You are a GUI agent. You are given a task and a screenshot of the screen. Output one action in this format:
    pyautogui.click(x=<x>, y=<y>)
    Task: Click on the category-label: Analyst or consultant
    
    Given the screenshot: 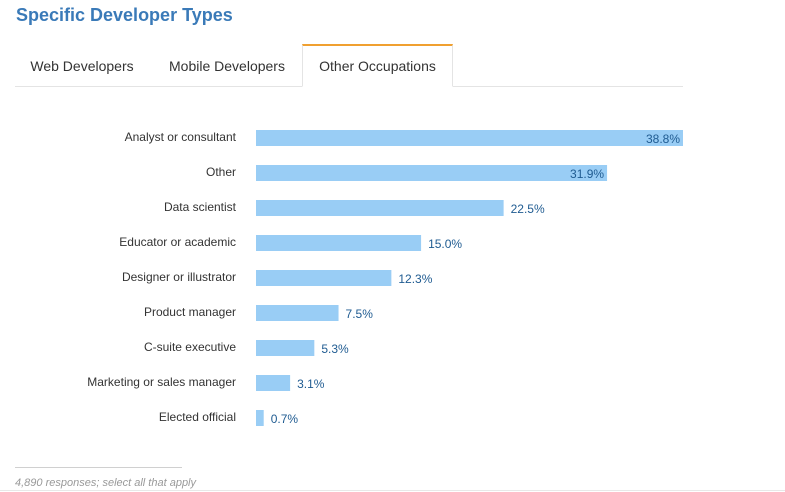 What is the action you would take?
    pyautogui.click(x=181, y=137)
    